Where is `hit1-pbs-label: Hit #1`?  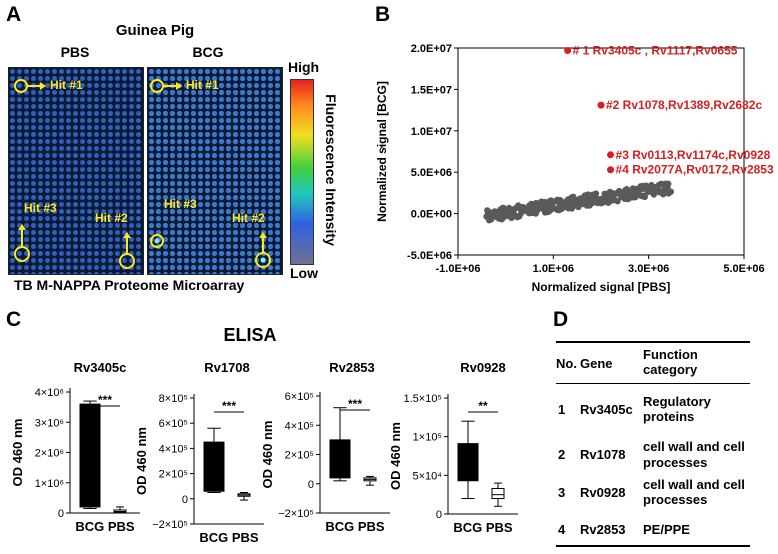 hit1-pbs-label: Hit #1 is located at coordinates (66, 85).